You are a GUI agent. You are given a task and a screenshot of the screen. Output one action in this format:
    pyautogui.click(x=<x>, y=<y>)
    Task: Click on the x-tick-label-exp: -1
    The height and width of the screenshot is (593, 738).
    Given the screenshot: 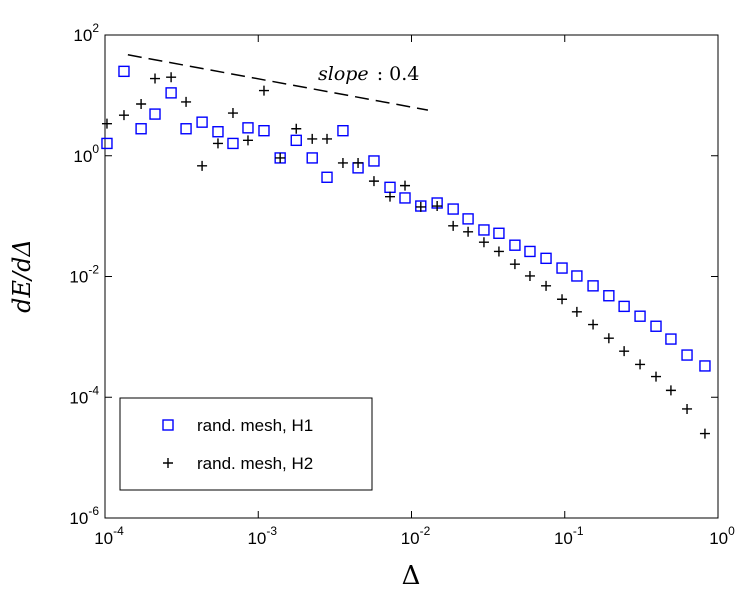 What is the action you would take?
    pyautogui.click(x=578, y=531)
    